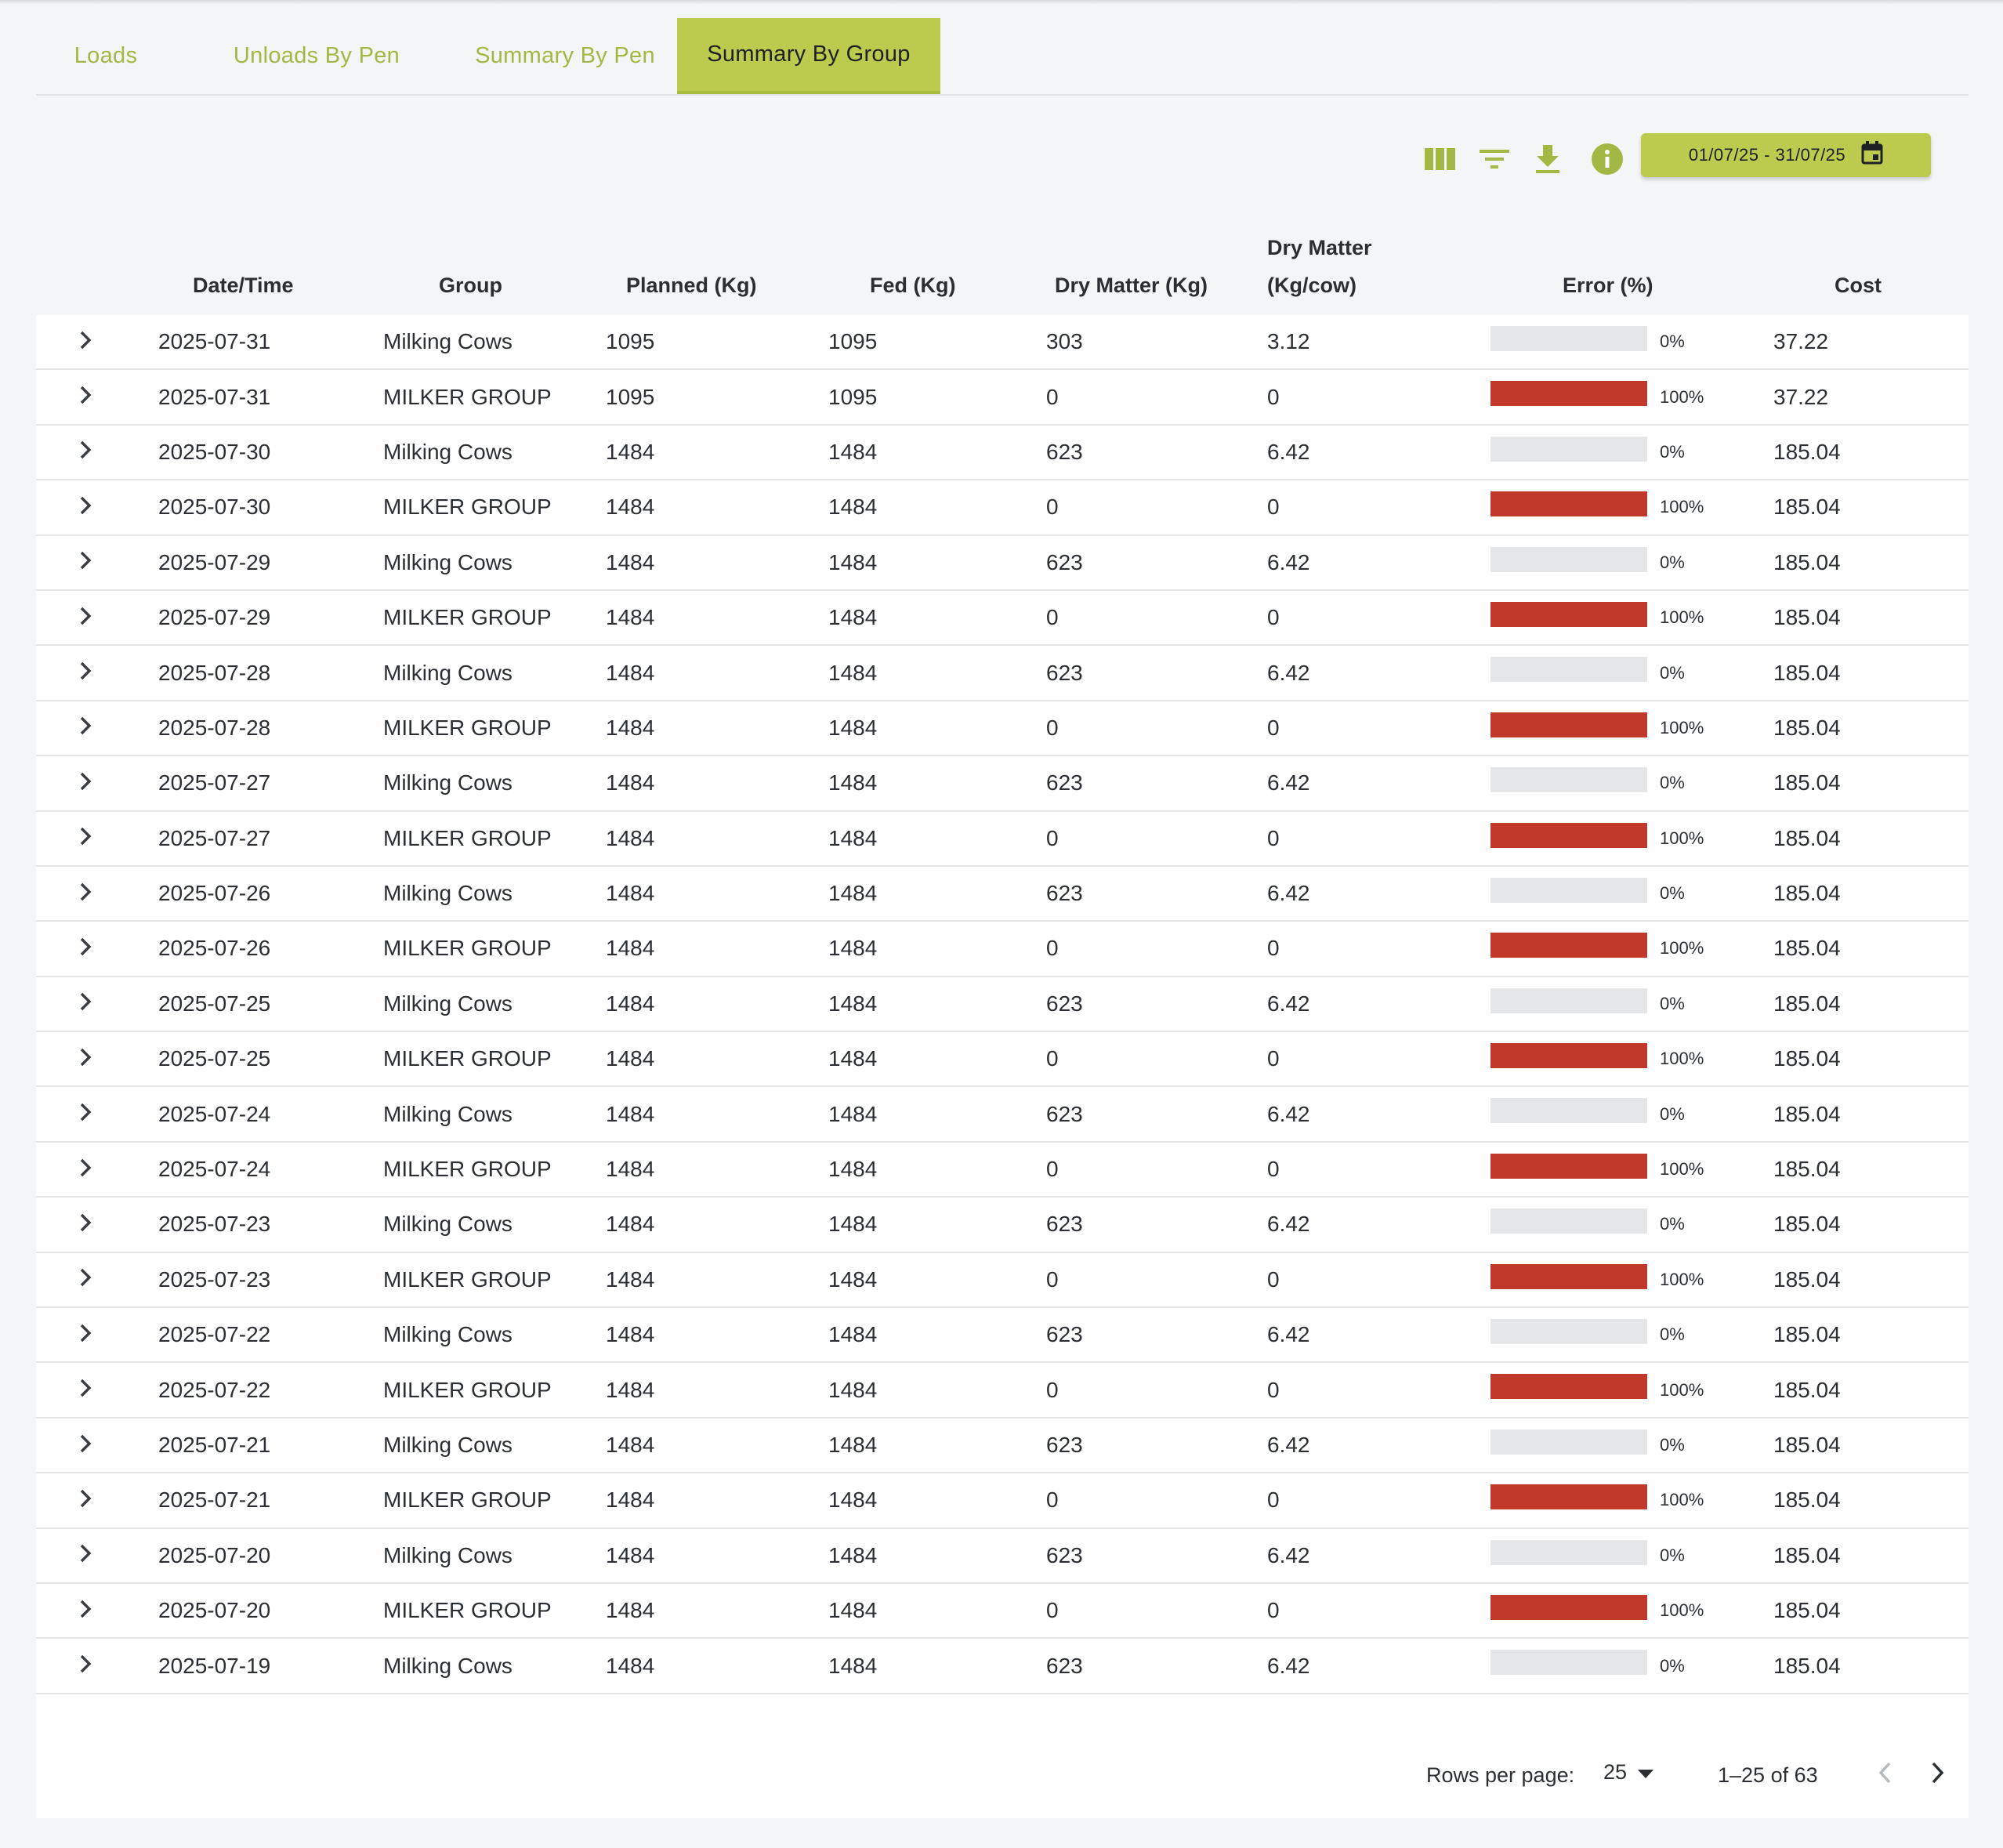 This screenshot has width=2003, height=1848. What do you see at coordinates (1064, 1113) in the screenshot?
I see `cell-dry-matter: 623` at bounding box center [1064, 1113].